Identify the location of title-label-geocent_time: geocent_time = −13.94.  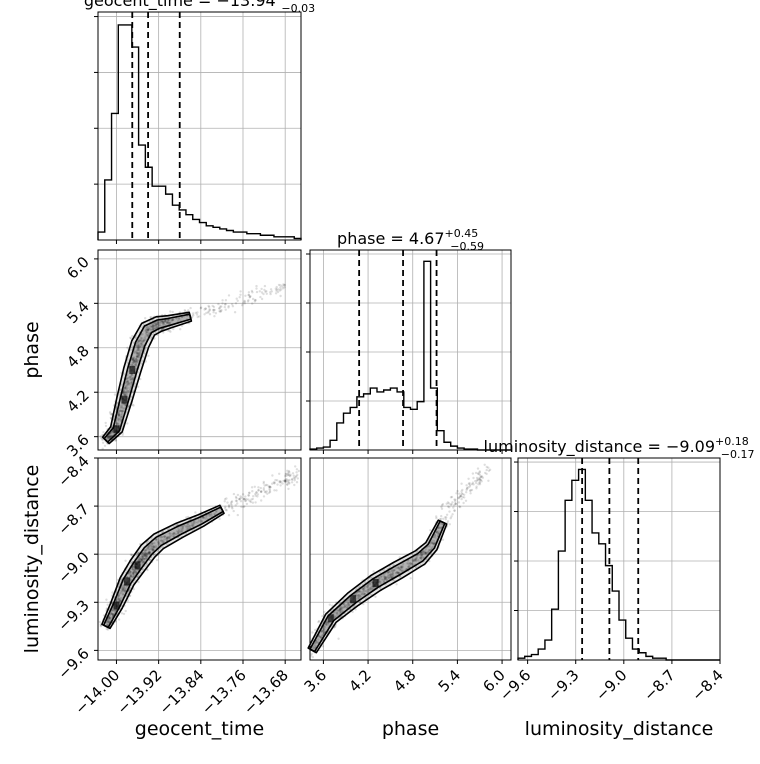
(180, 5).